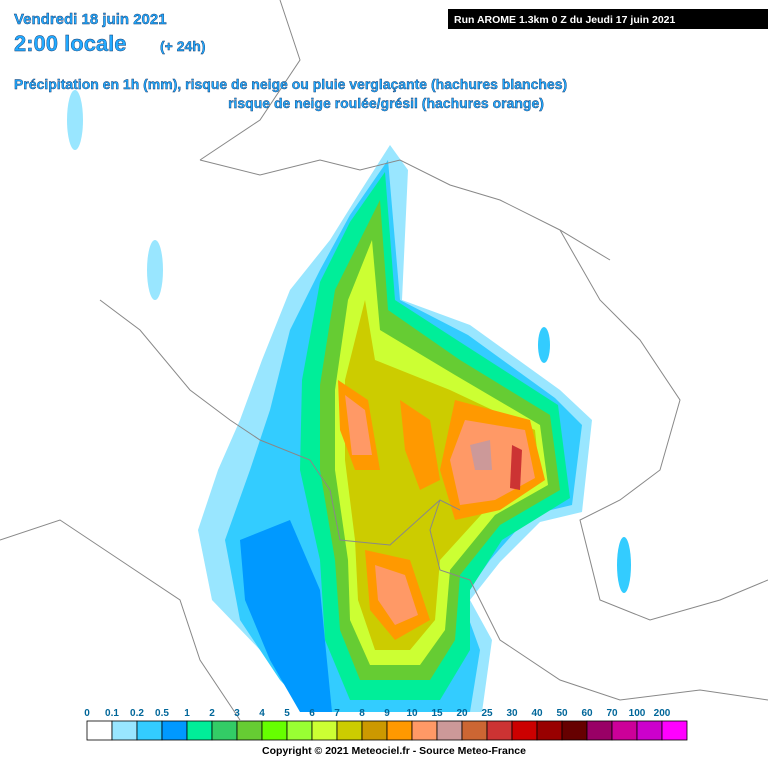  Describe the element at coordinates (112, 713) in the screenshot. I see `legend-label: 0.1` at that location.